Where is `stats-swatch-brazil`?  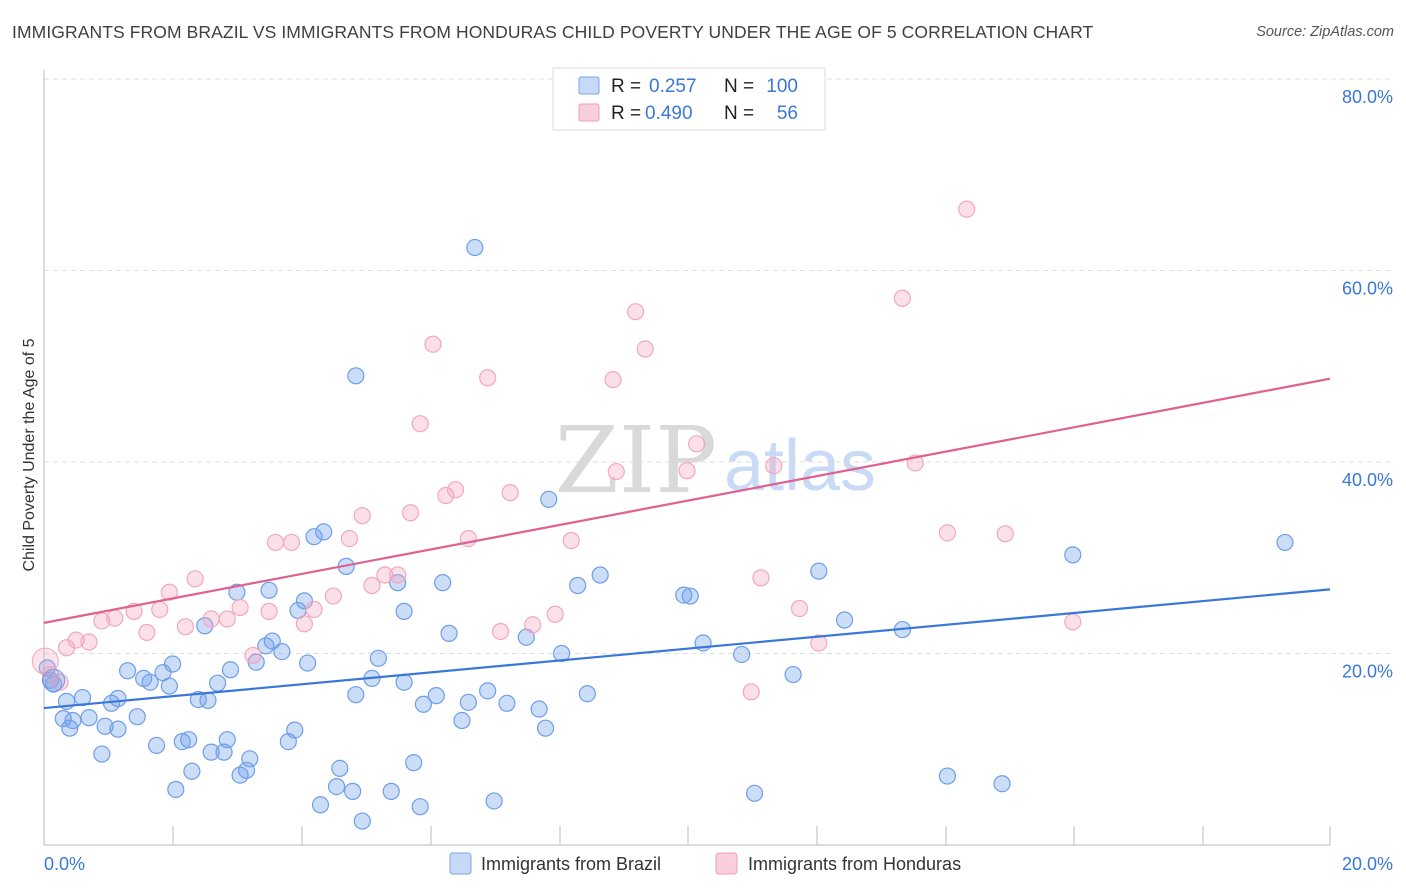
stats-swatch-brazil is located at coordinates (589, 85).